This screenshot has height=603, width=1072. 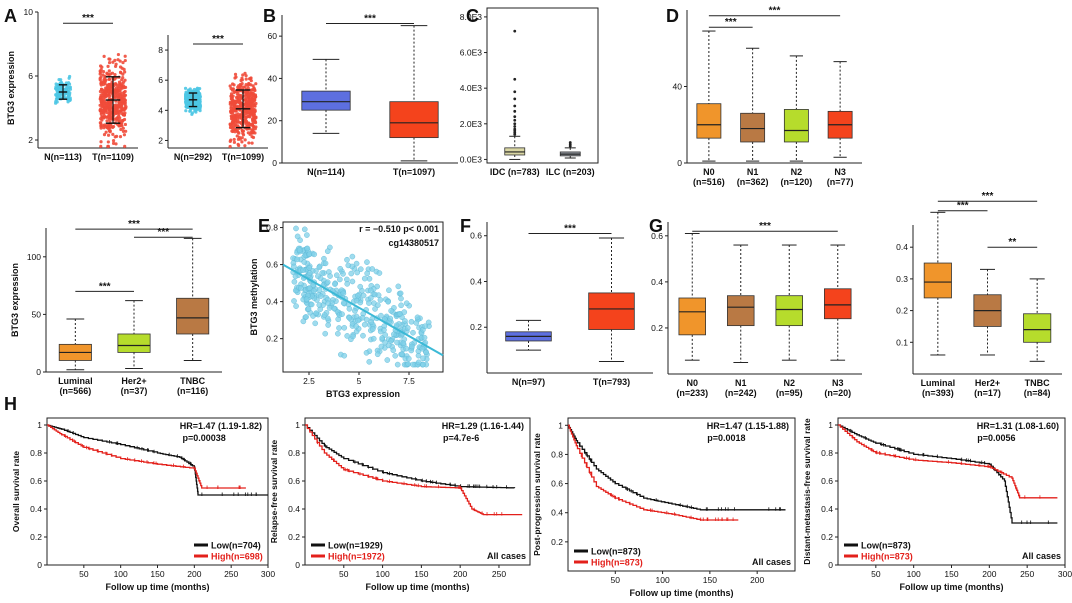 I want to click on y-tick-label: 40, so click(x=273, y=78).